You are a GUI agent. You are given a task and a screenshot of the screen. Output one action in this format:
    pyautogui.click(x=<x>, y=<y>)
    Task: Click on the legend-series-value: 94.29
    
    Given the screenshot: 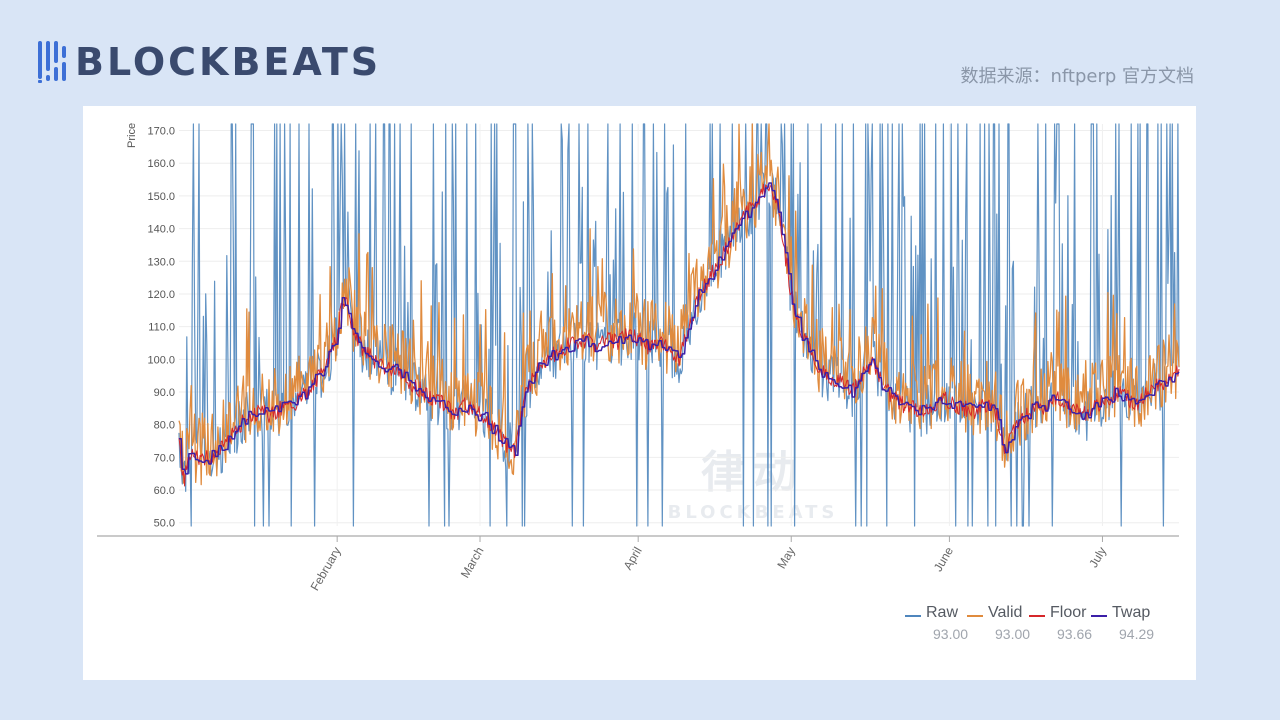 What is the action you would take?
    pyautogui.click(x=1137, y=634)
    